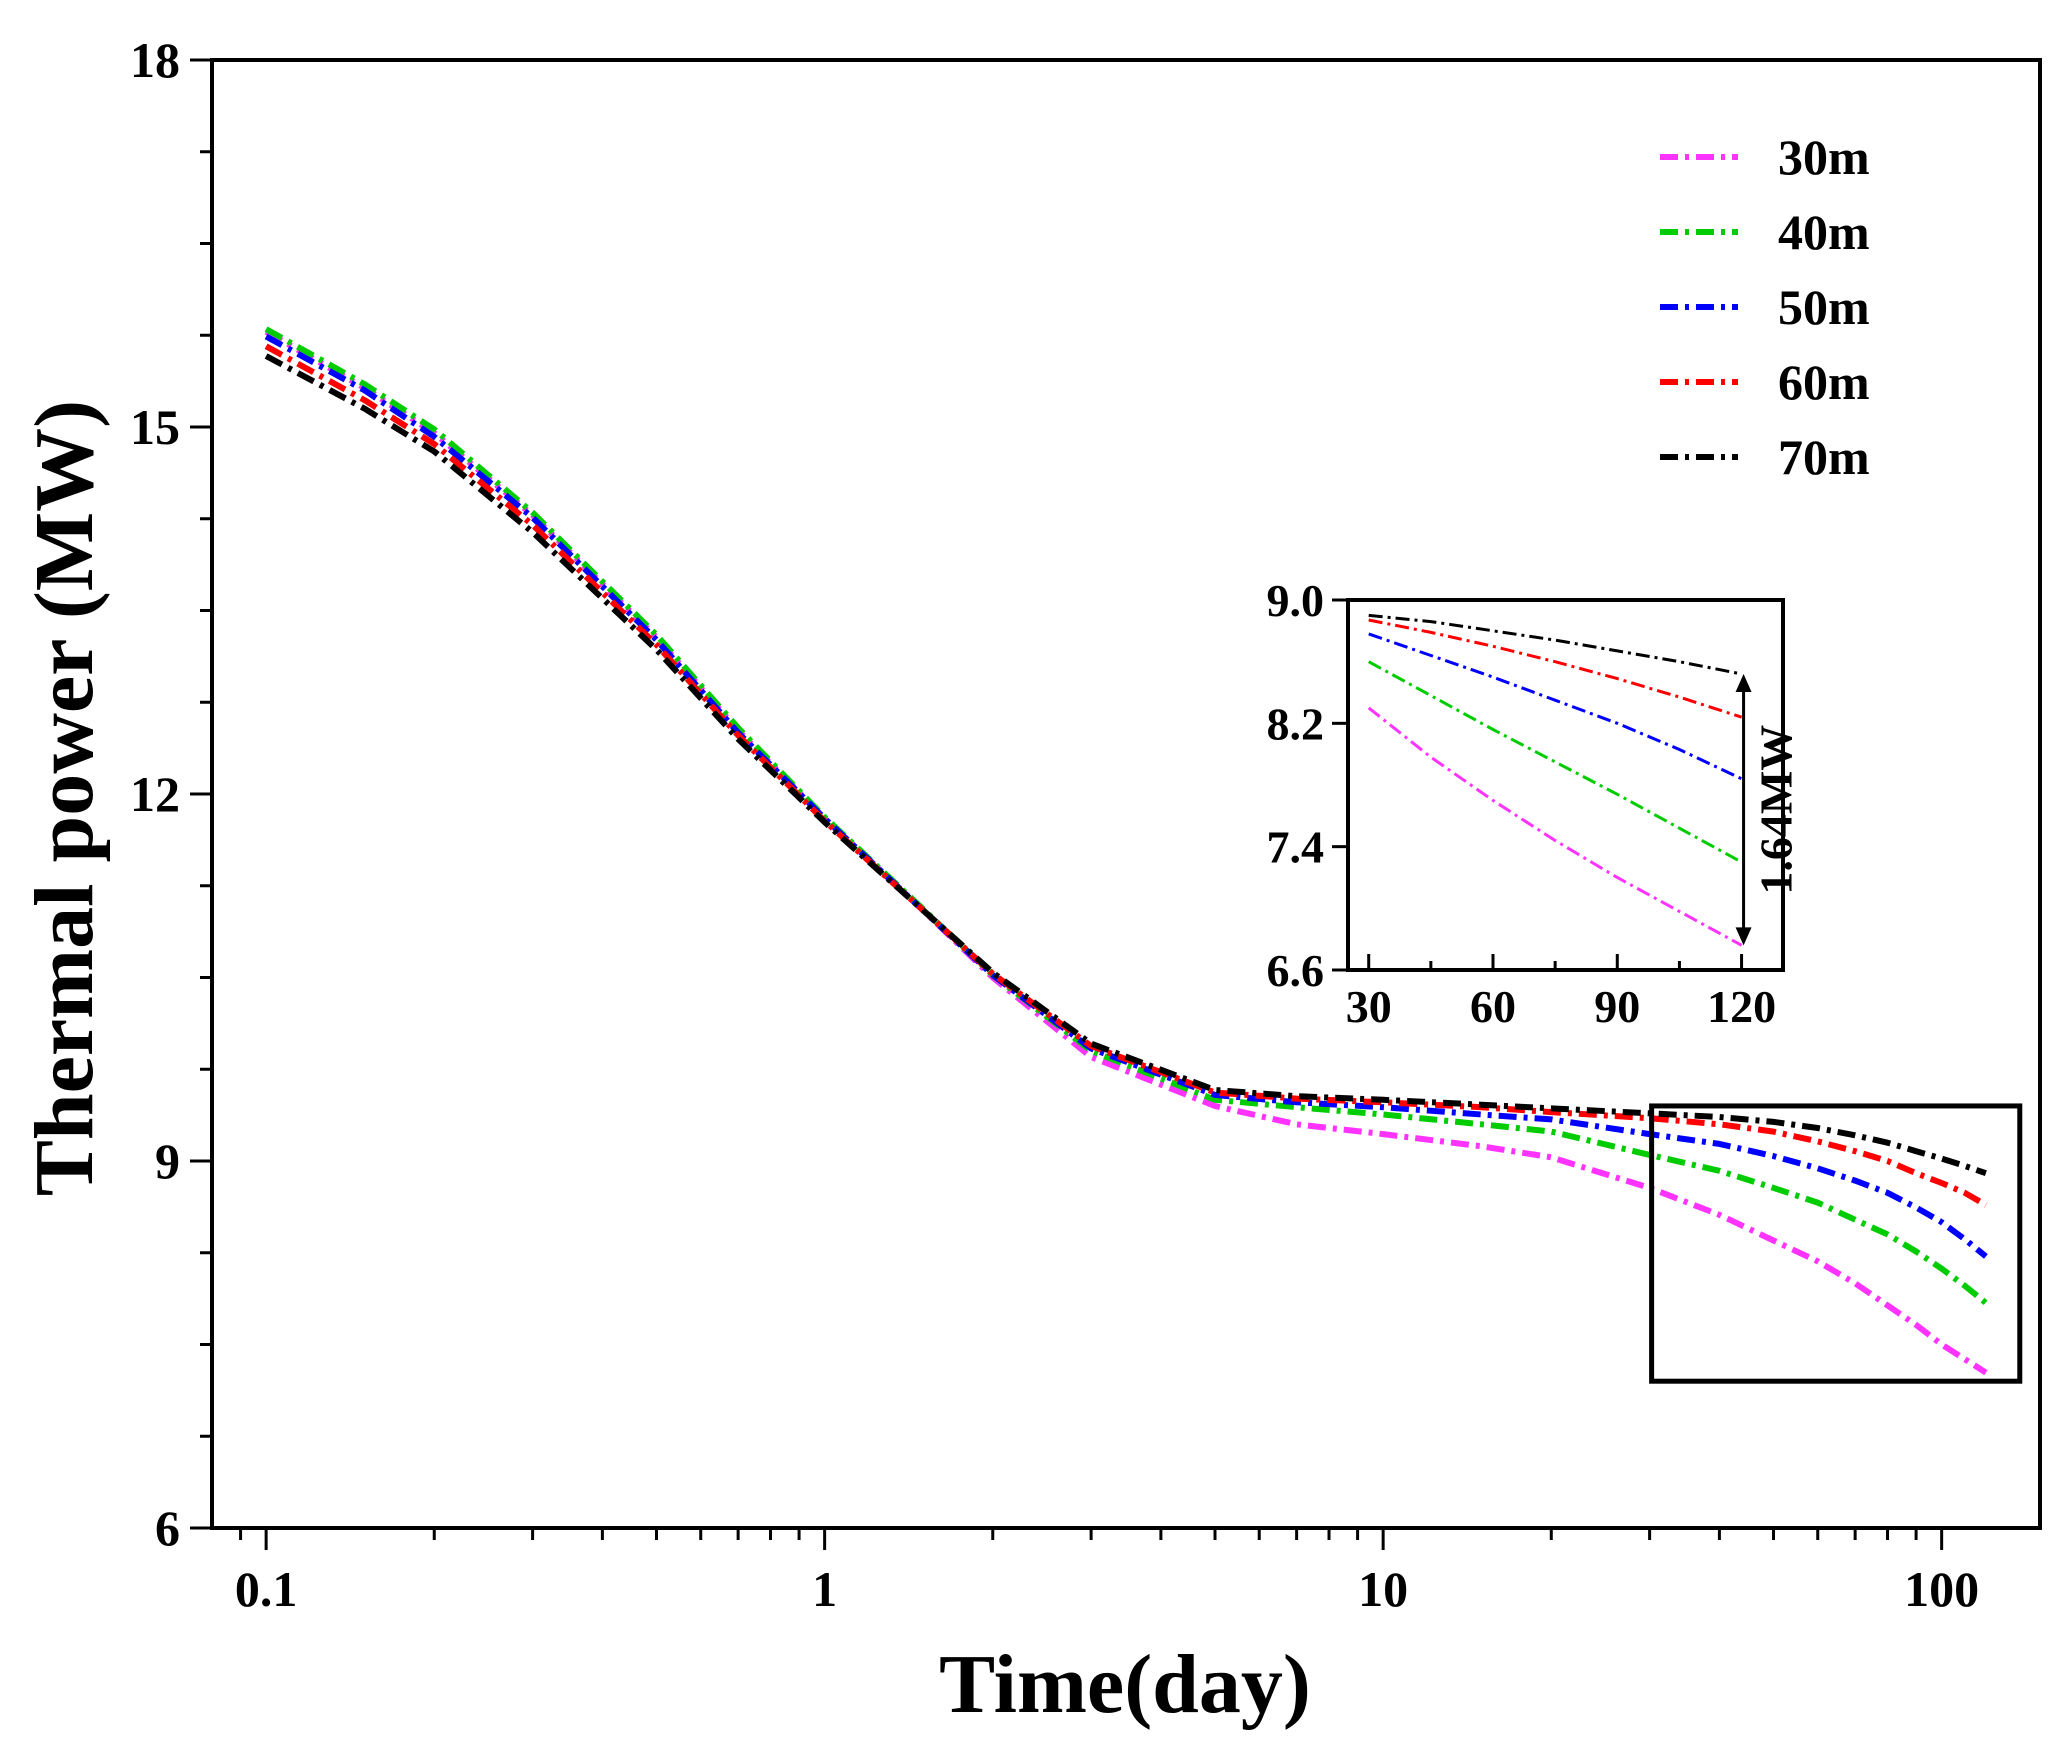 The image size is (2055, 1750). I want to click on x-axis-title: Time(day), so click(1125, 1684).